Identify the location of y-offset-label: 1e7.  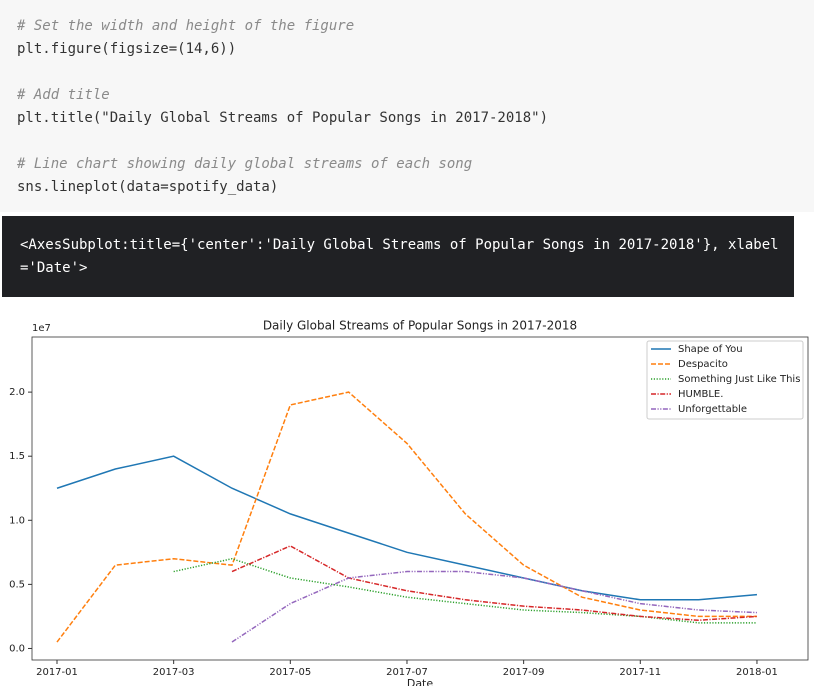
(41, 328).